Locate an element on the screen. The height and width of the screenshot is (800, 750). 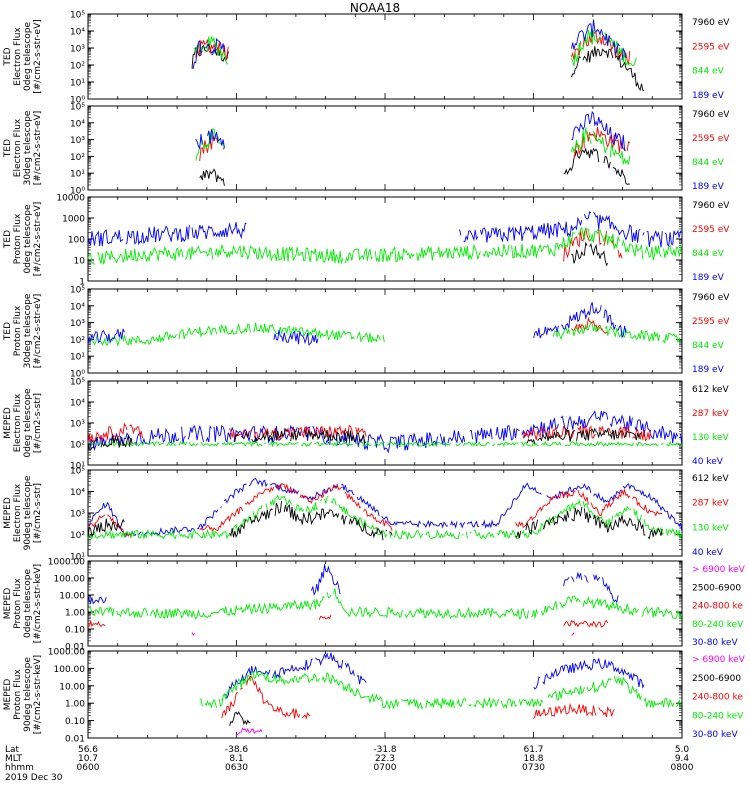
legend-entry: 240-800 ke is located at coordinates (717, 607).